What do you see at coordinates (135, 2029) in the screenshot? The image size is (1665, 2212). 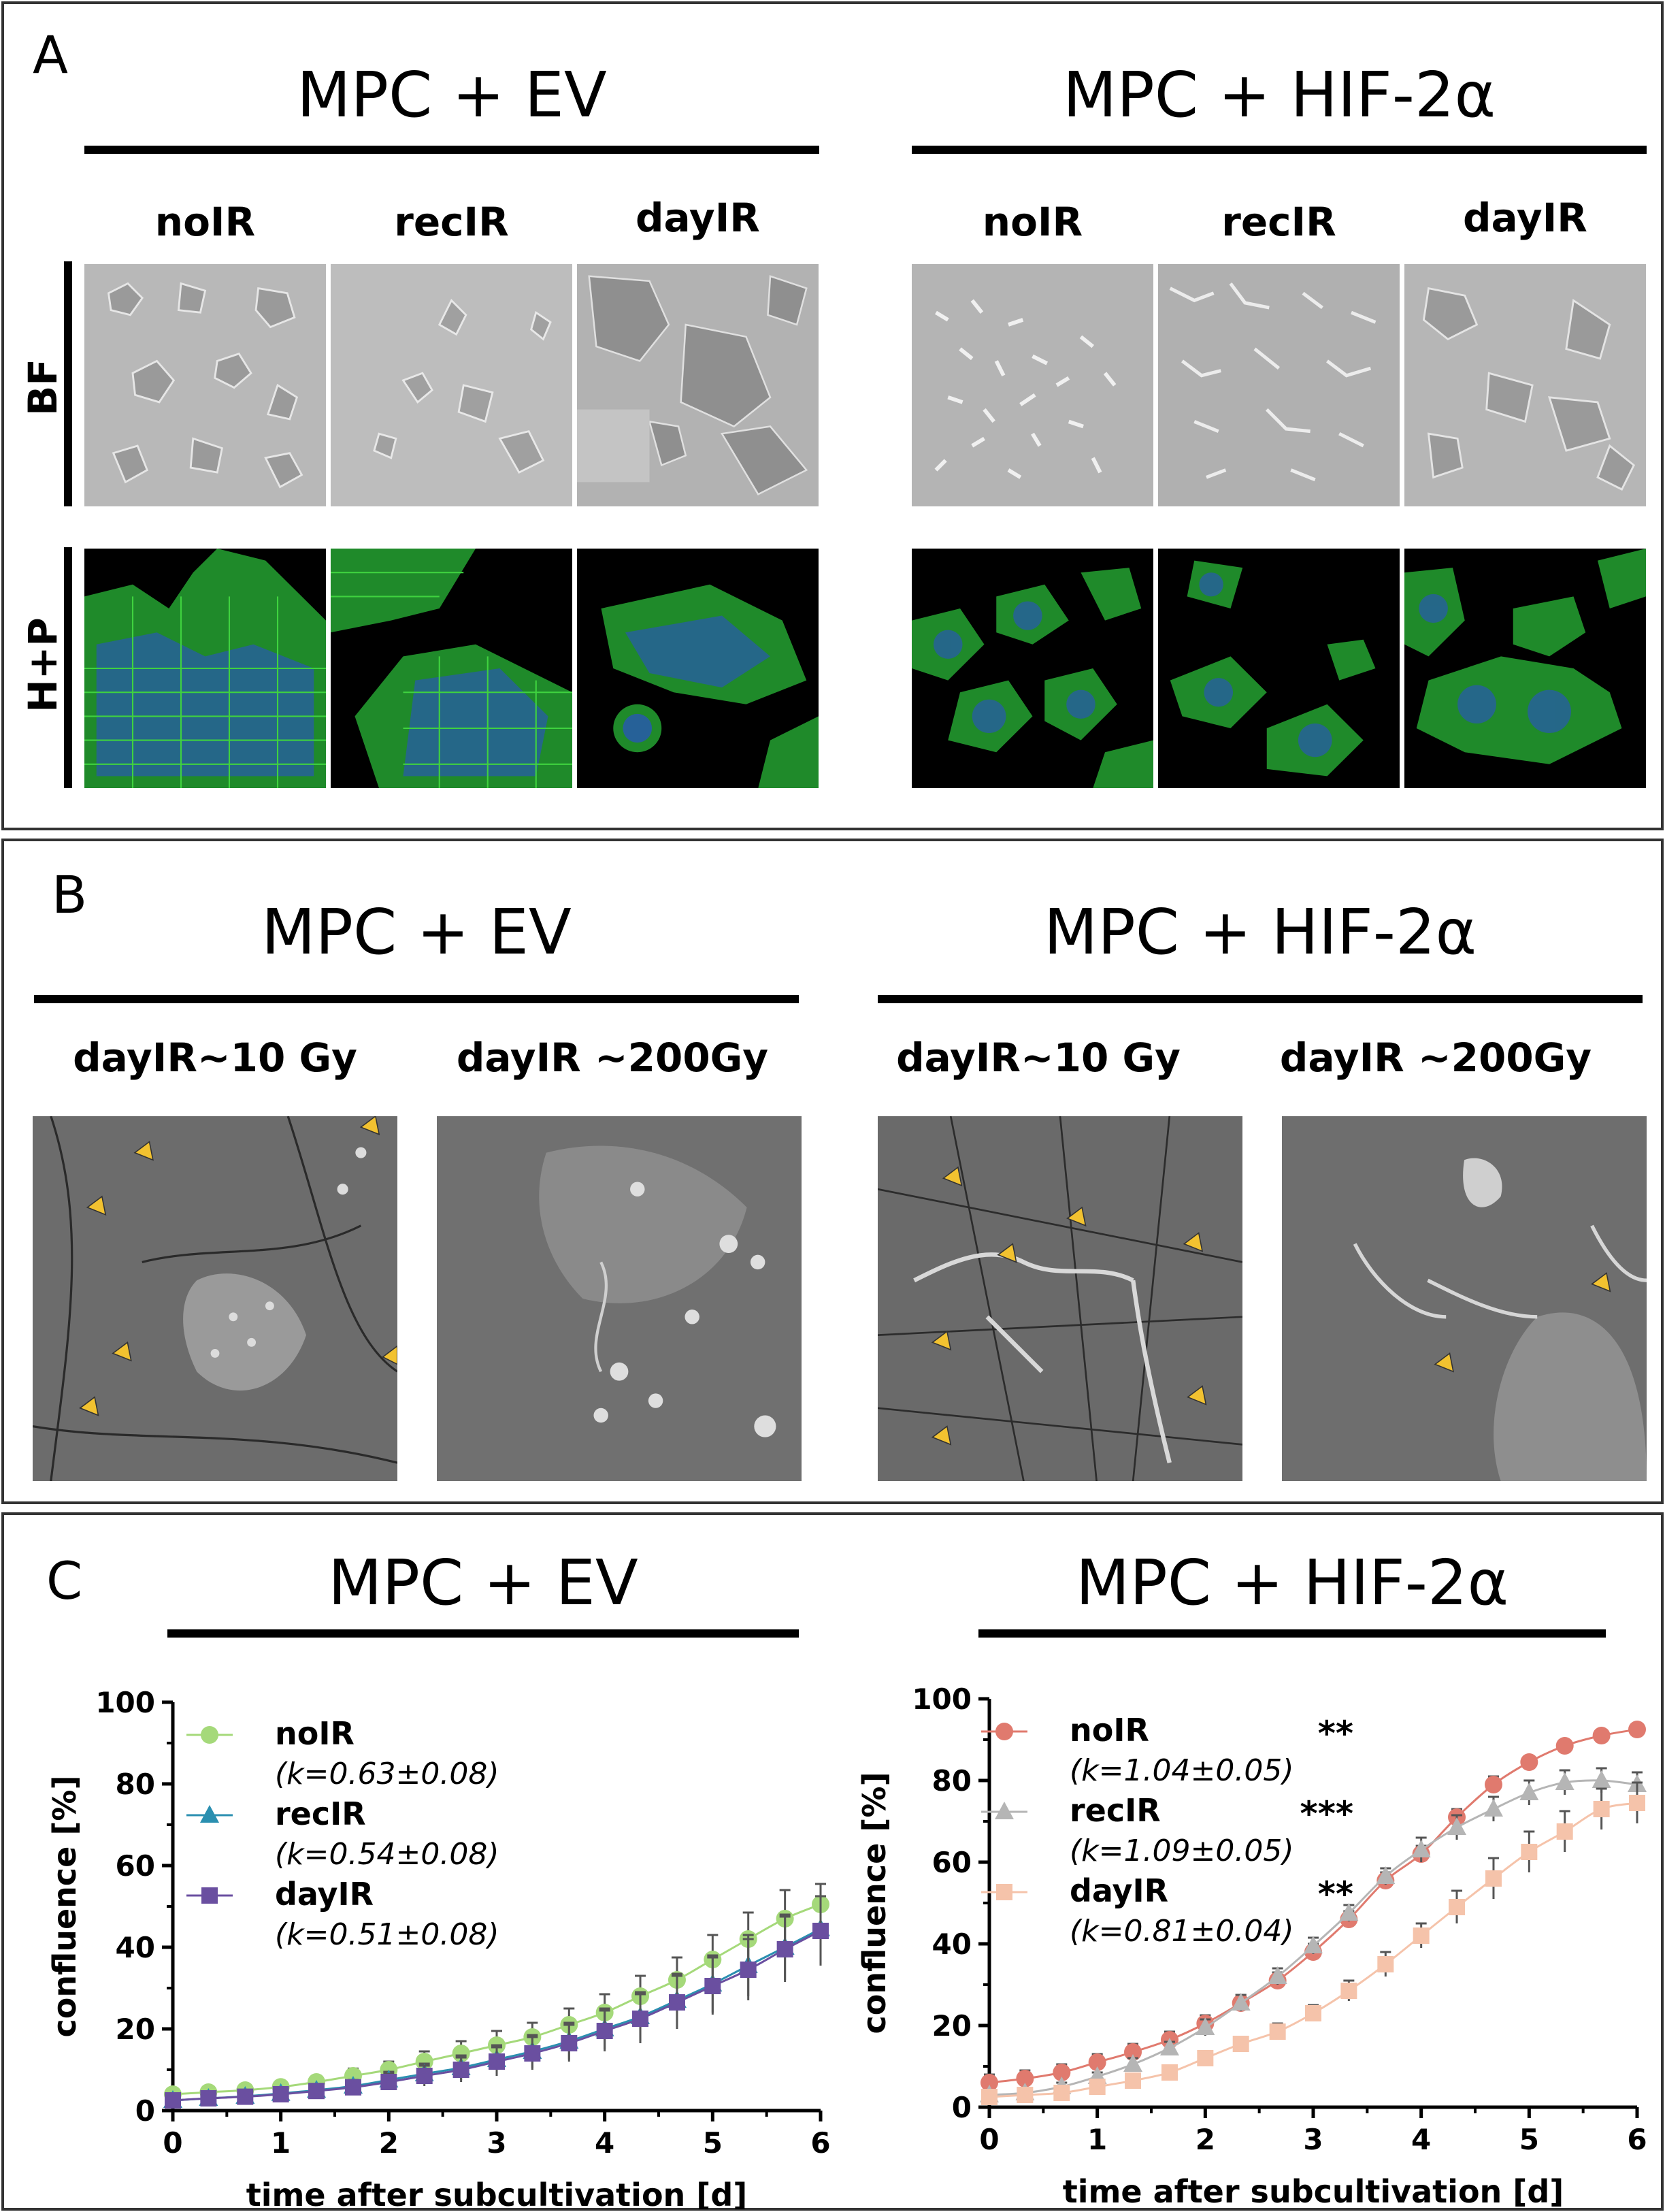 I see `ev-y-tick-label: 20` at bounding box center [135, 2029].